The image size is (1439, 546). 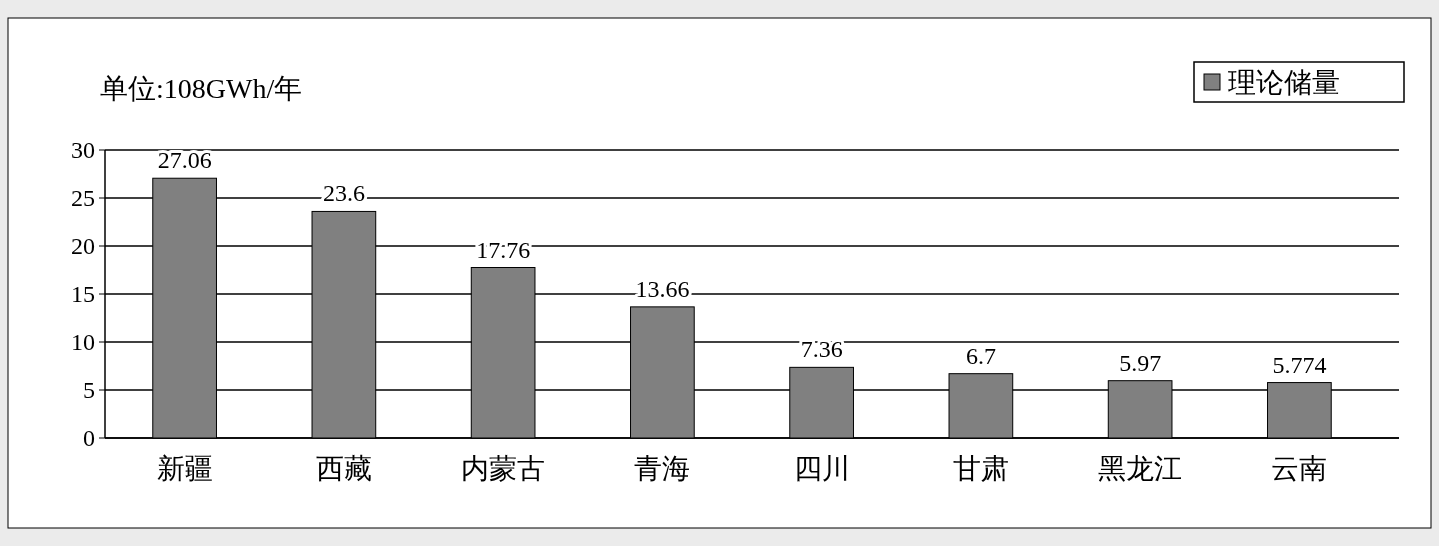 What do you see at coordinates (662, 468) in the screenshot?
I see `x-tick-label: 青海` at bounding box center [662, 468].